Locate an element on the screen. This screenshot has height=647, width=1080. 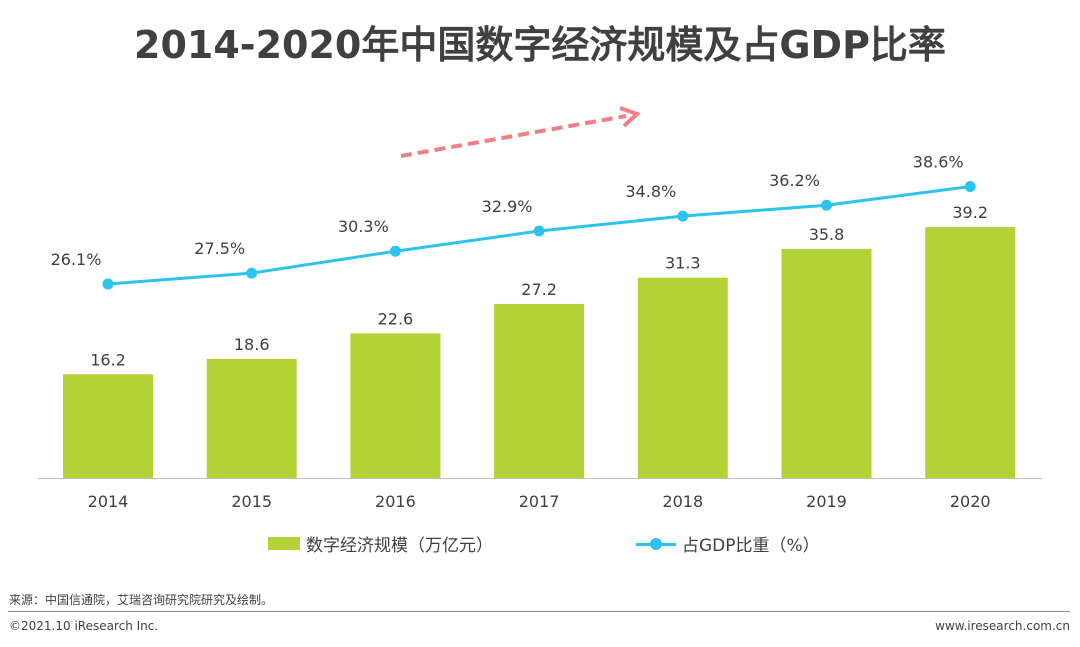
trend-arrow-head is located at coordinates (630, 117).